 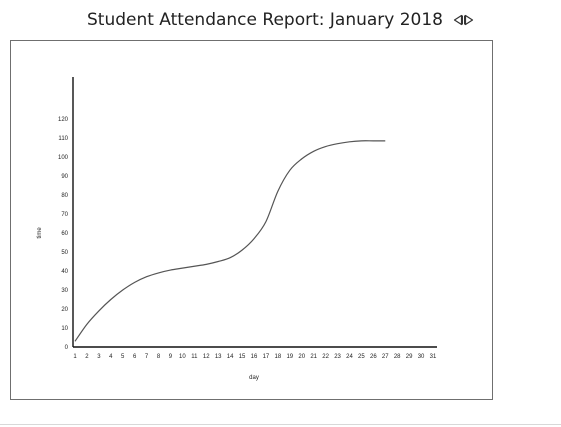 I want to click on x-tick-label: 7, so click(x=147, y=357).